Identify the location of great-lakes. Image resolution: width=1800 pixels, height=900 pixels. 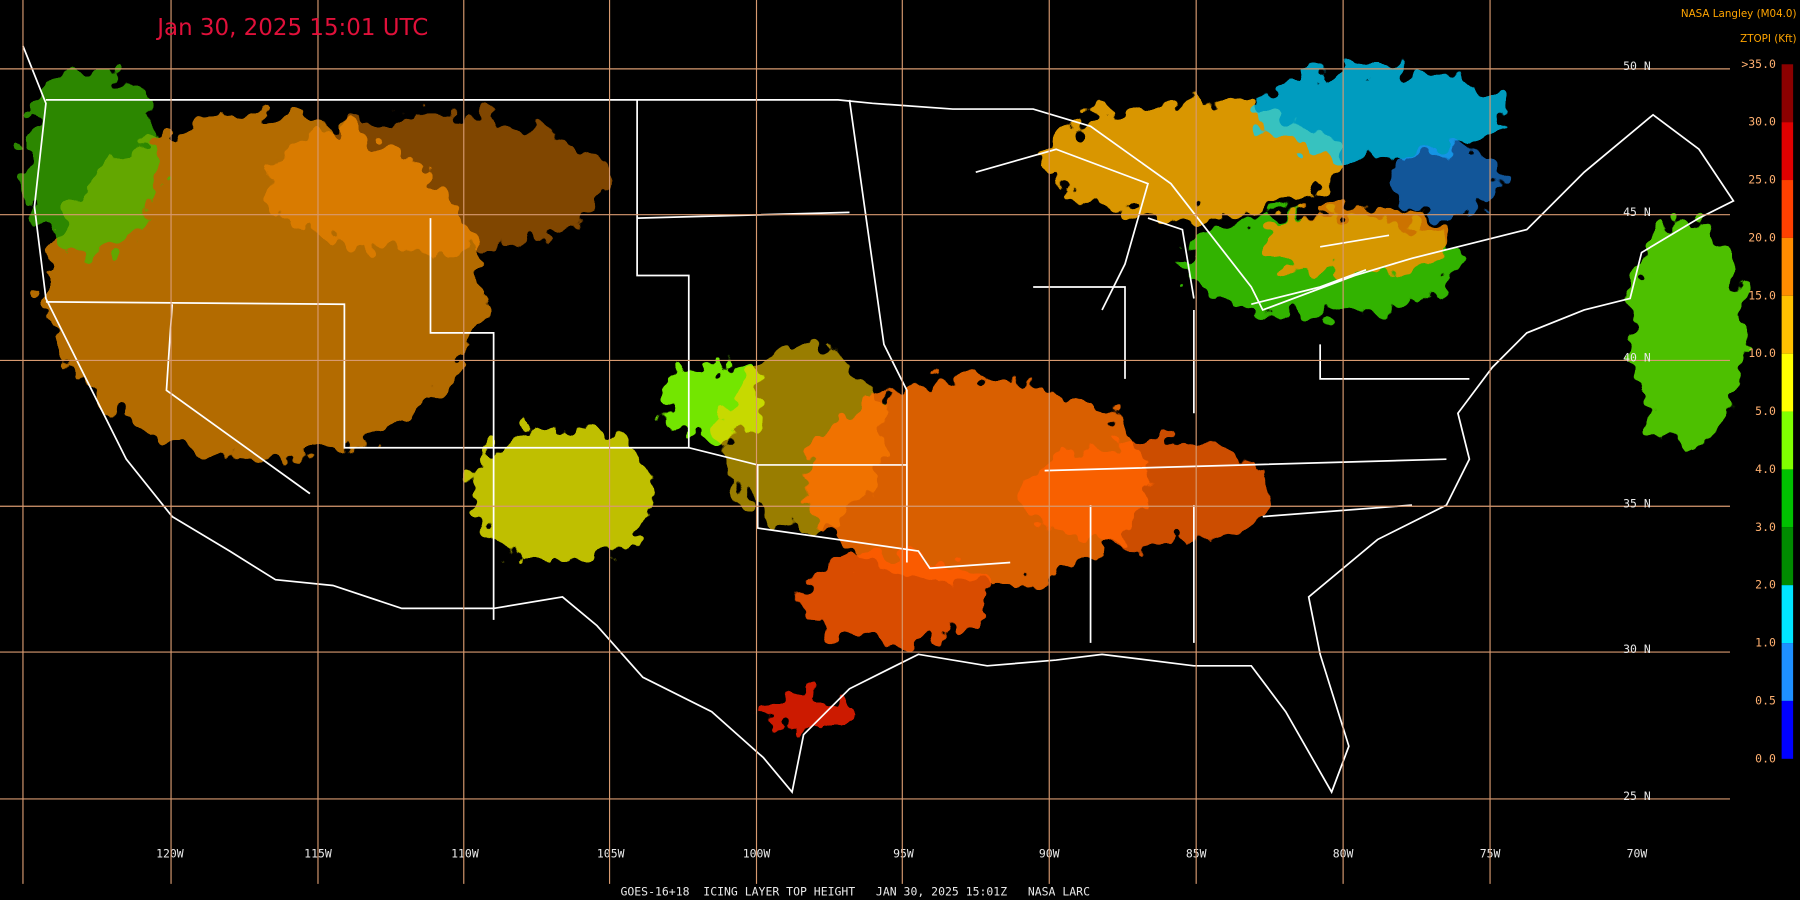
(1182, 229).